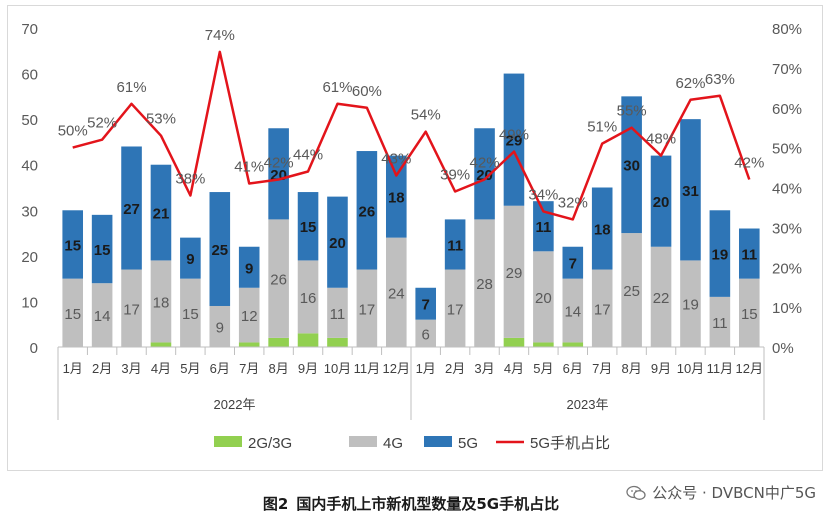  What do you see at coordinates (415, 503) in the screenshot?
I see `figure-caption: 图2 国内手机上市新机型数量及5G手机占比` at bounding box center [415, 503].